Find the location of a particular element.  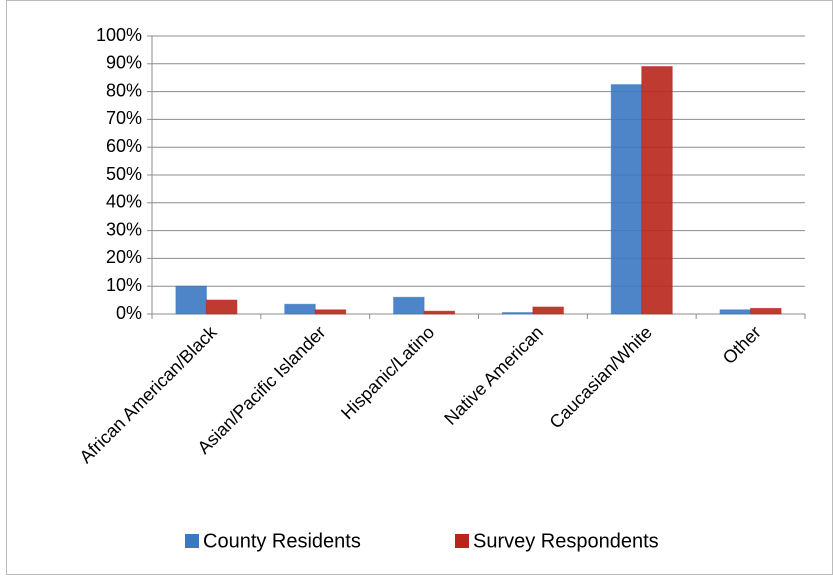

y-tick-label: 20% is located at coordinates (124, 257).